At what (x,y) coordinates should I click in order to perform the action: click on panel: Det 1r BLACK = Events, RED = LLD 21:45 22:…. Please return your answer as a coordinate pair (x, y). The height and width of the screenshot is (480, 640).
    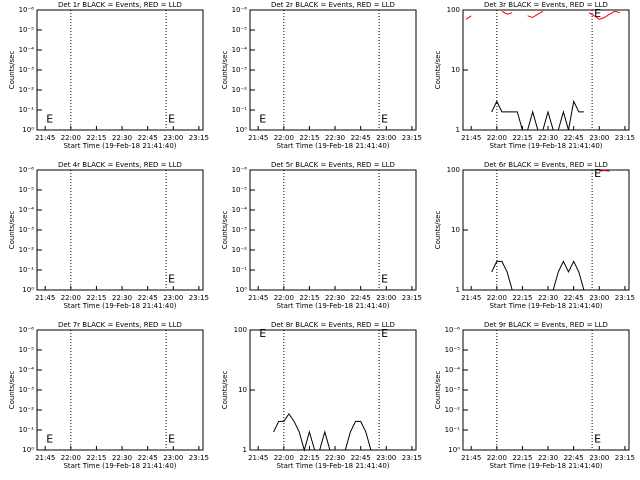
    Looking at the image, I should click on (108, 75).